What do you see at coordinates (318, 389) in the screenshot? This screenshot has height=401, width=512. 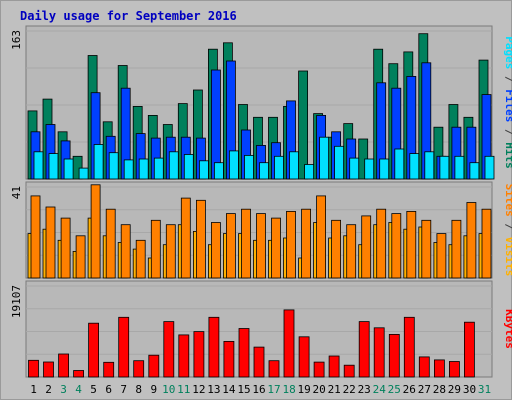 I see `x-tick-label: 20` at bounding box center [318, 389].